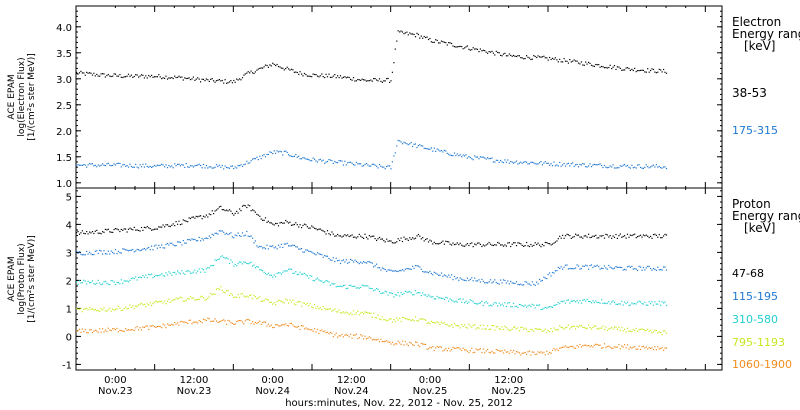 The height and width of the screenshot is (410, 800). Describe the element at coordinates (64, 54) in the screenshot. I see `y-tick-label: 3.5` at that location.